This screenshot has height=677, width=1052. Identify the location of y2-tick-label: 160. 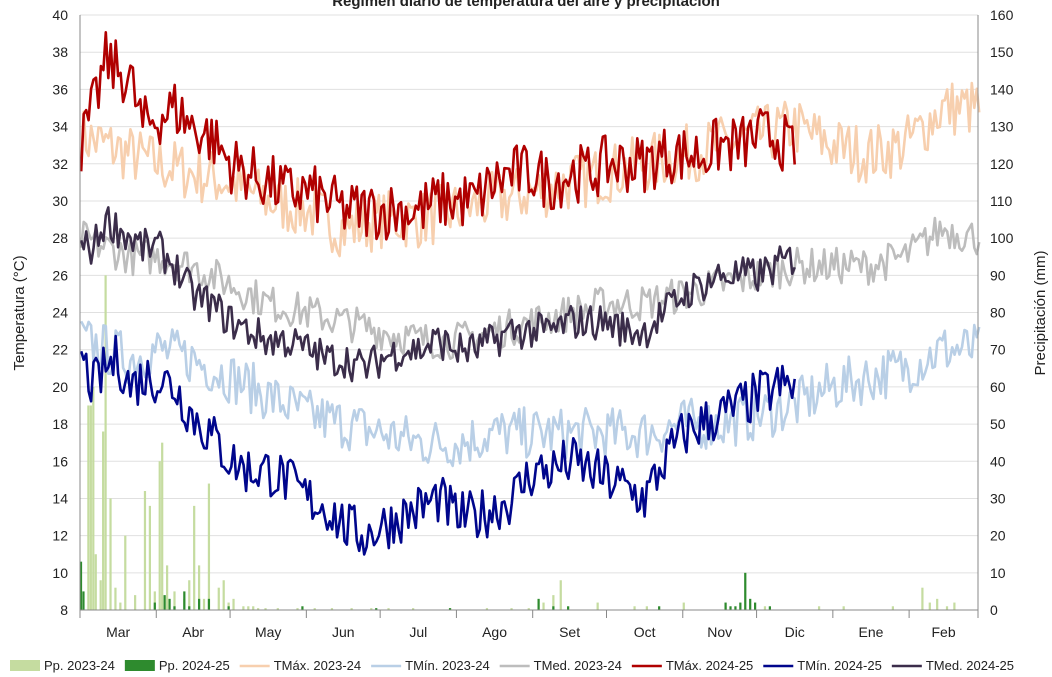
(1002, 15).